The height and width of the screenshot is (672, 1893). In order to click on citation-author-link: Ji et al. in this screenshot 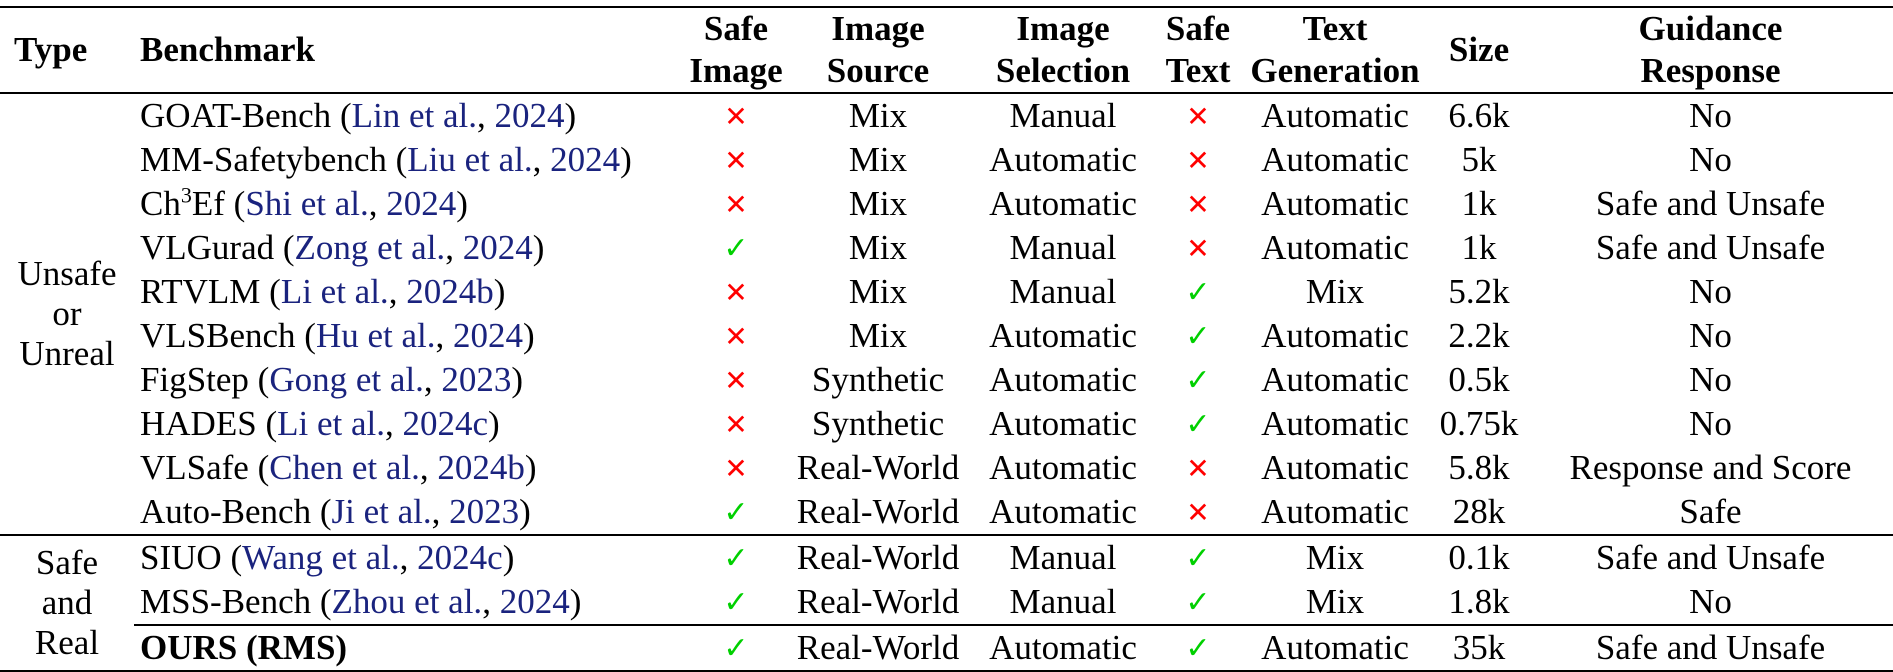, I will do `click(381, 511)`.